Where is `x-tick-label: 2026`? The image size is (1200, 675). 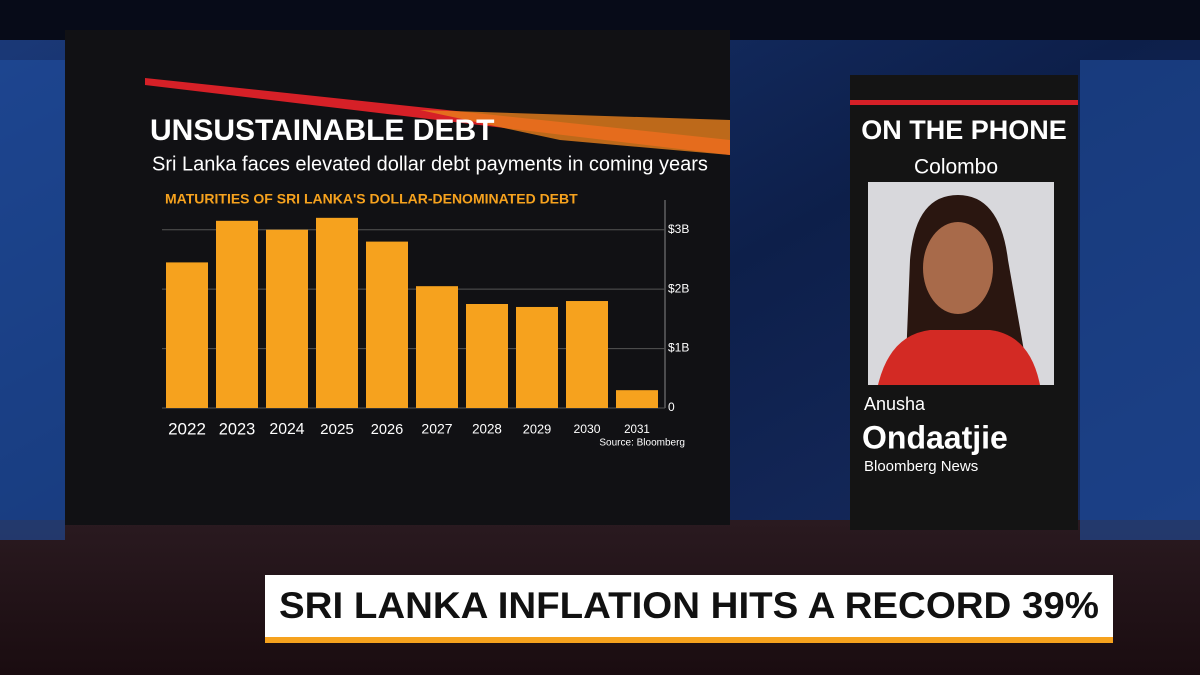 x-tick-label: 2026 is located at coordinates (387, 430).